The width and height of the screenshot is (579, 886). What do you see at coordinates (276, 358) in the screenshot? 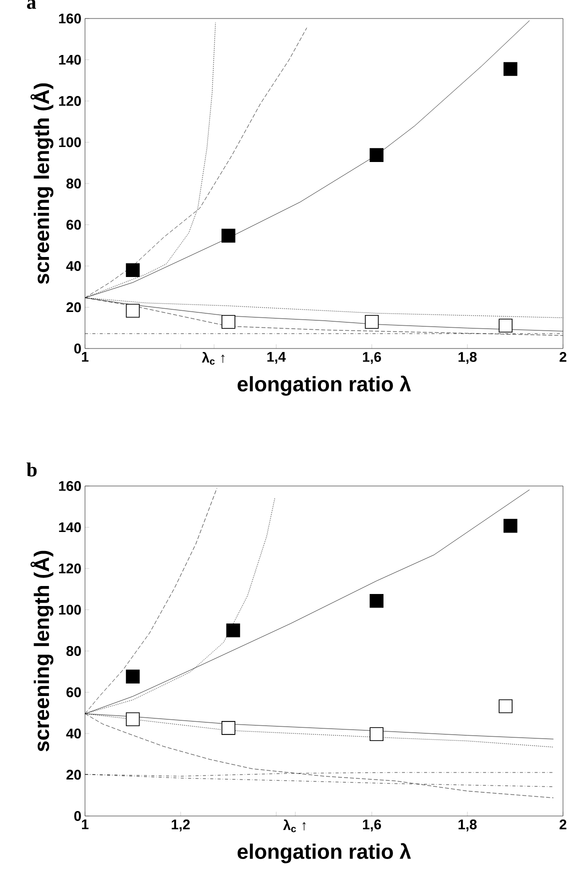
I see `x-tick-label: 1,4` at bounding box center [276, 358].